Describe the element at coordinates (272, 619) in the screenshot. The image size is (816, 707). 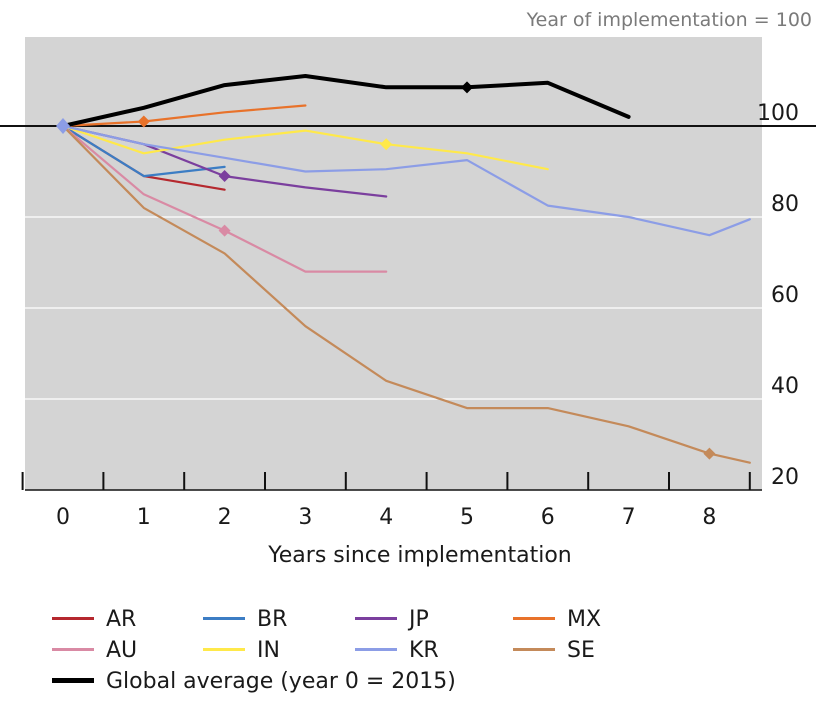
I see `legend-label: BR` at that location.